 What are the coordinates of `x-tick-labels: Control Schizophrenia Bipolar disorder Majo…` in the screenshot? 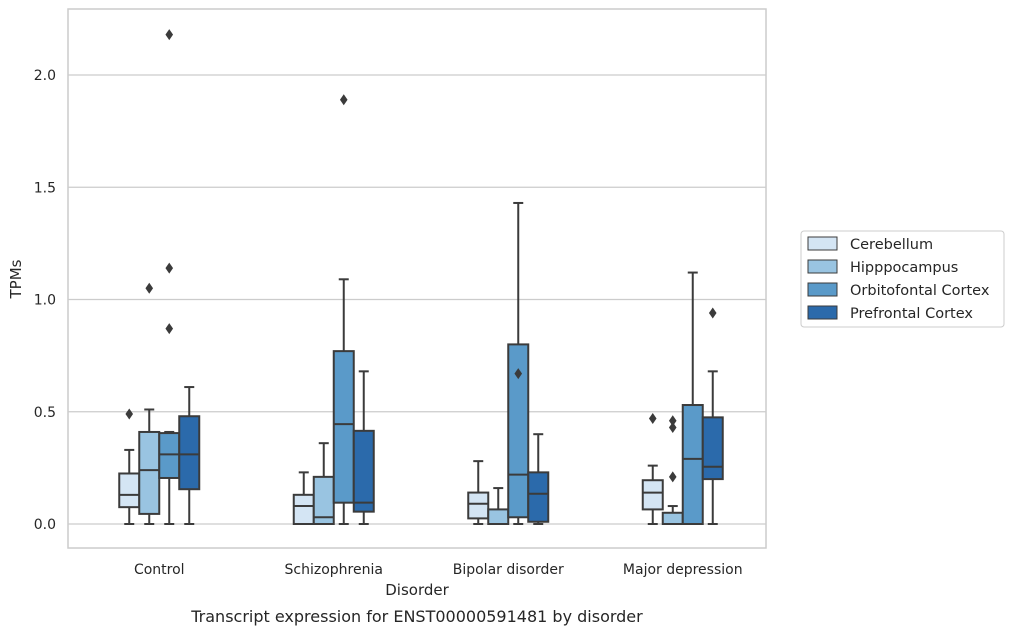 It's located at (438, 570).